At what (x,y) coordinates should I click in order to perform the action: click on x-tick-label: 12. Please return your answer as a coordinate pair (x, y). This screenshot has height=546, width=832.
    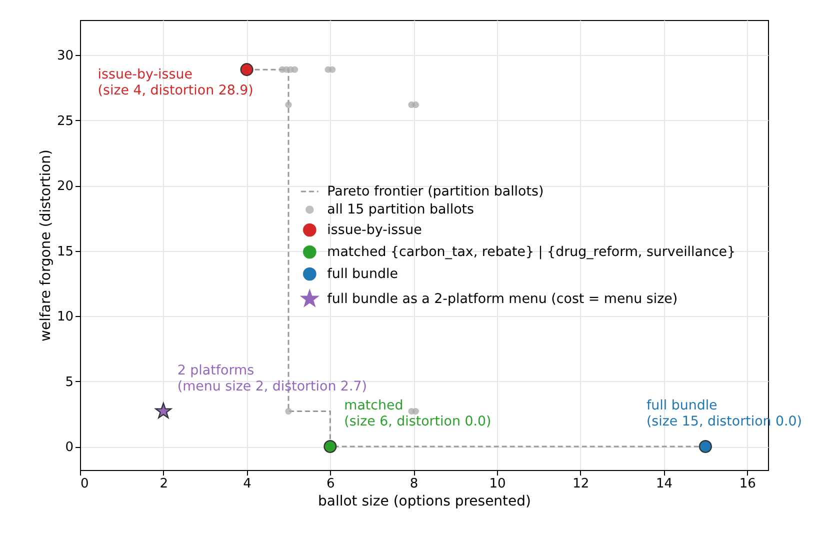
    Looking at the image, I should click on (581, 484).